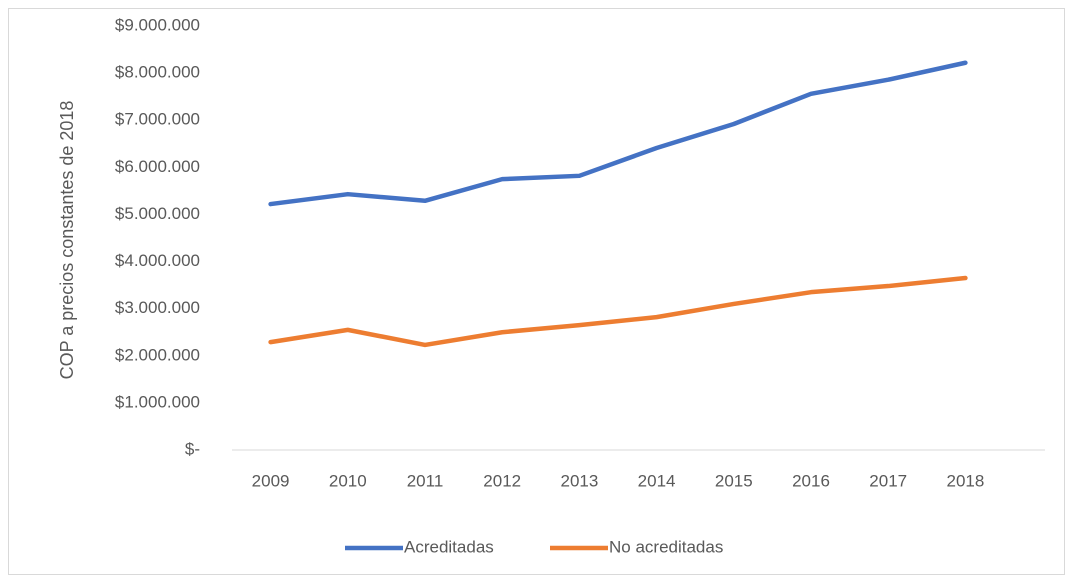 This screenshot has height=582, width=1073. What do you see at coordinates (348, 480) in the screenshot?
I see `x-tick-label: 2010` at bounding box center [348, 480].